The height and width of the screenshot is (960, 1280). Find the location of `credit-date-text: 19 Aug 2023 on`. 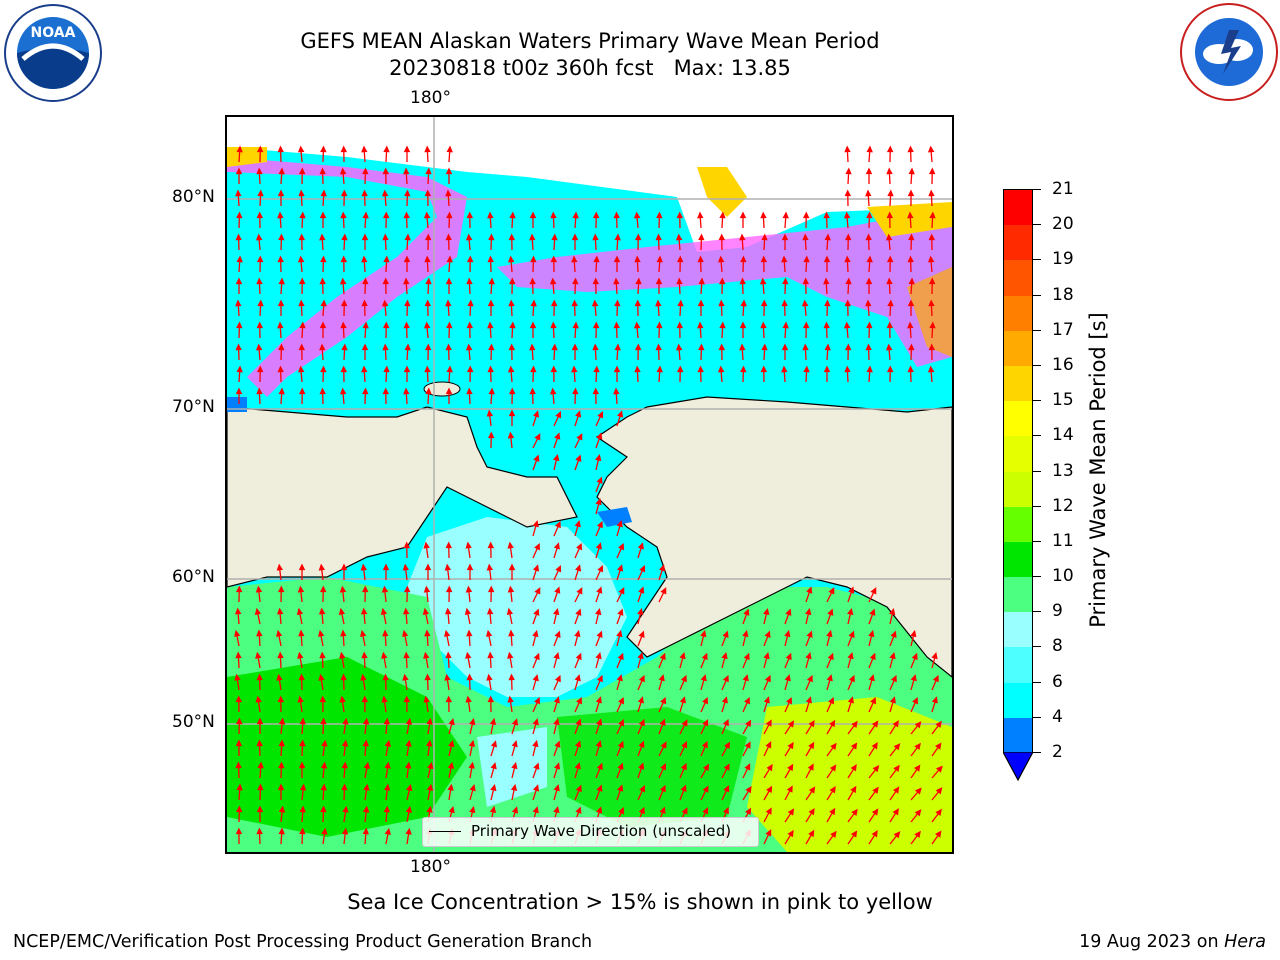

credit-date-text: 19 Aug 2023 on is located at coordinates (1149, 942).